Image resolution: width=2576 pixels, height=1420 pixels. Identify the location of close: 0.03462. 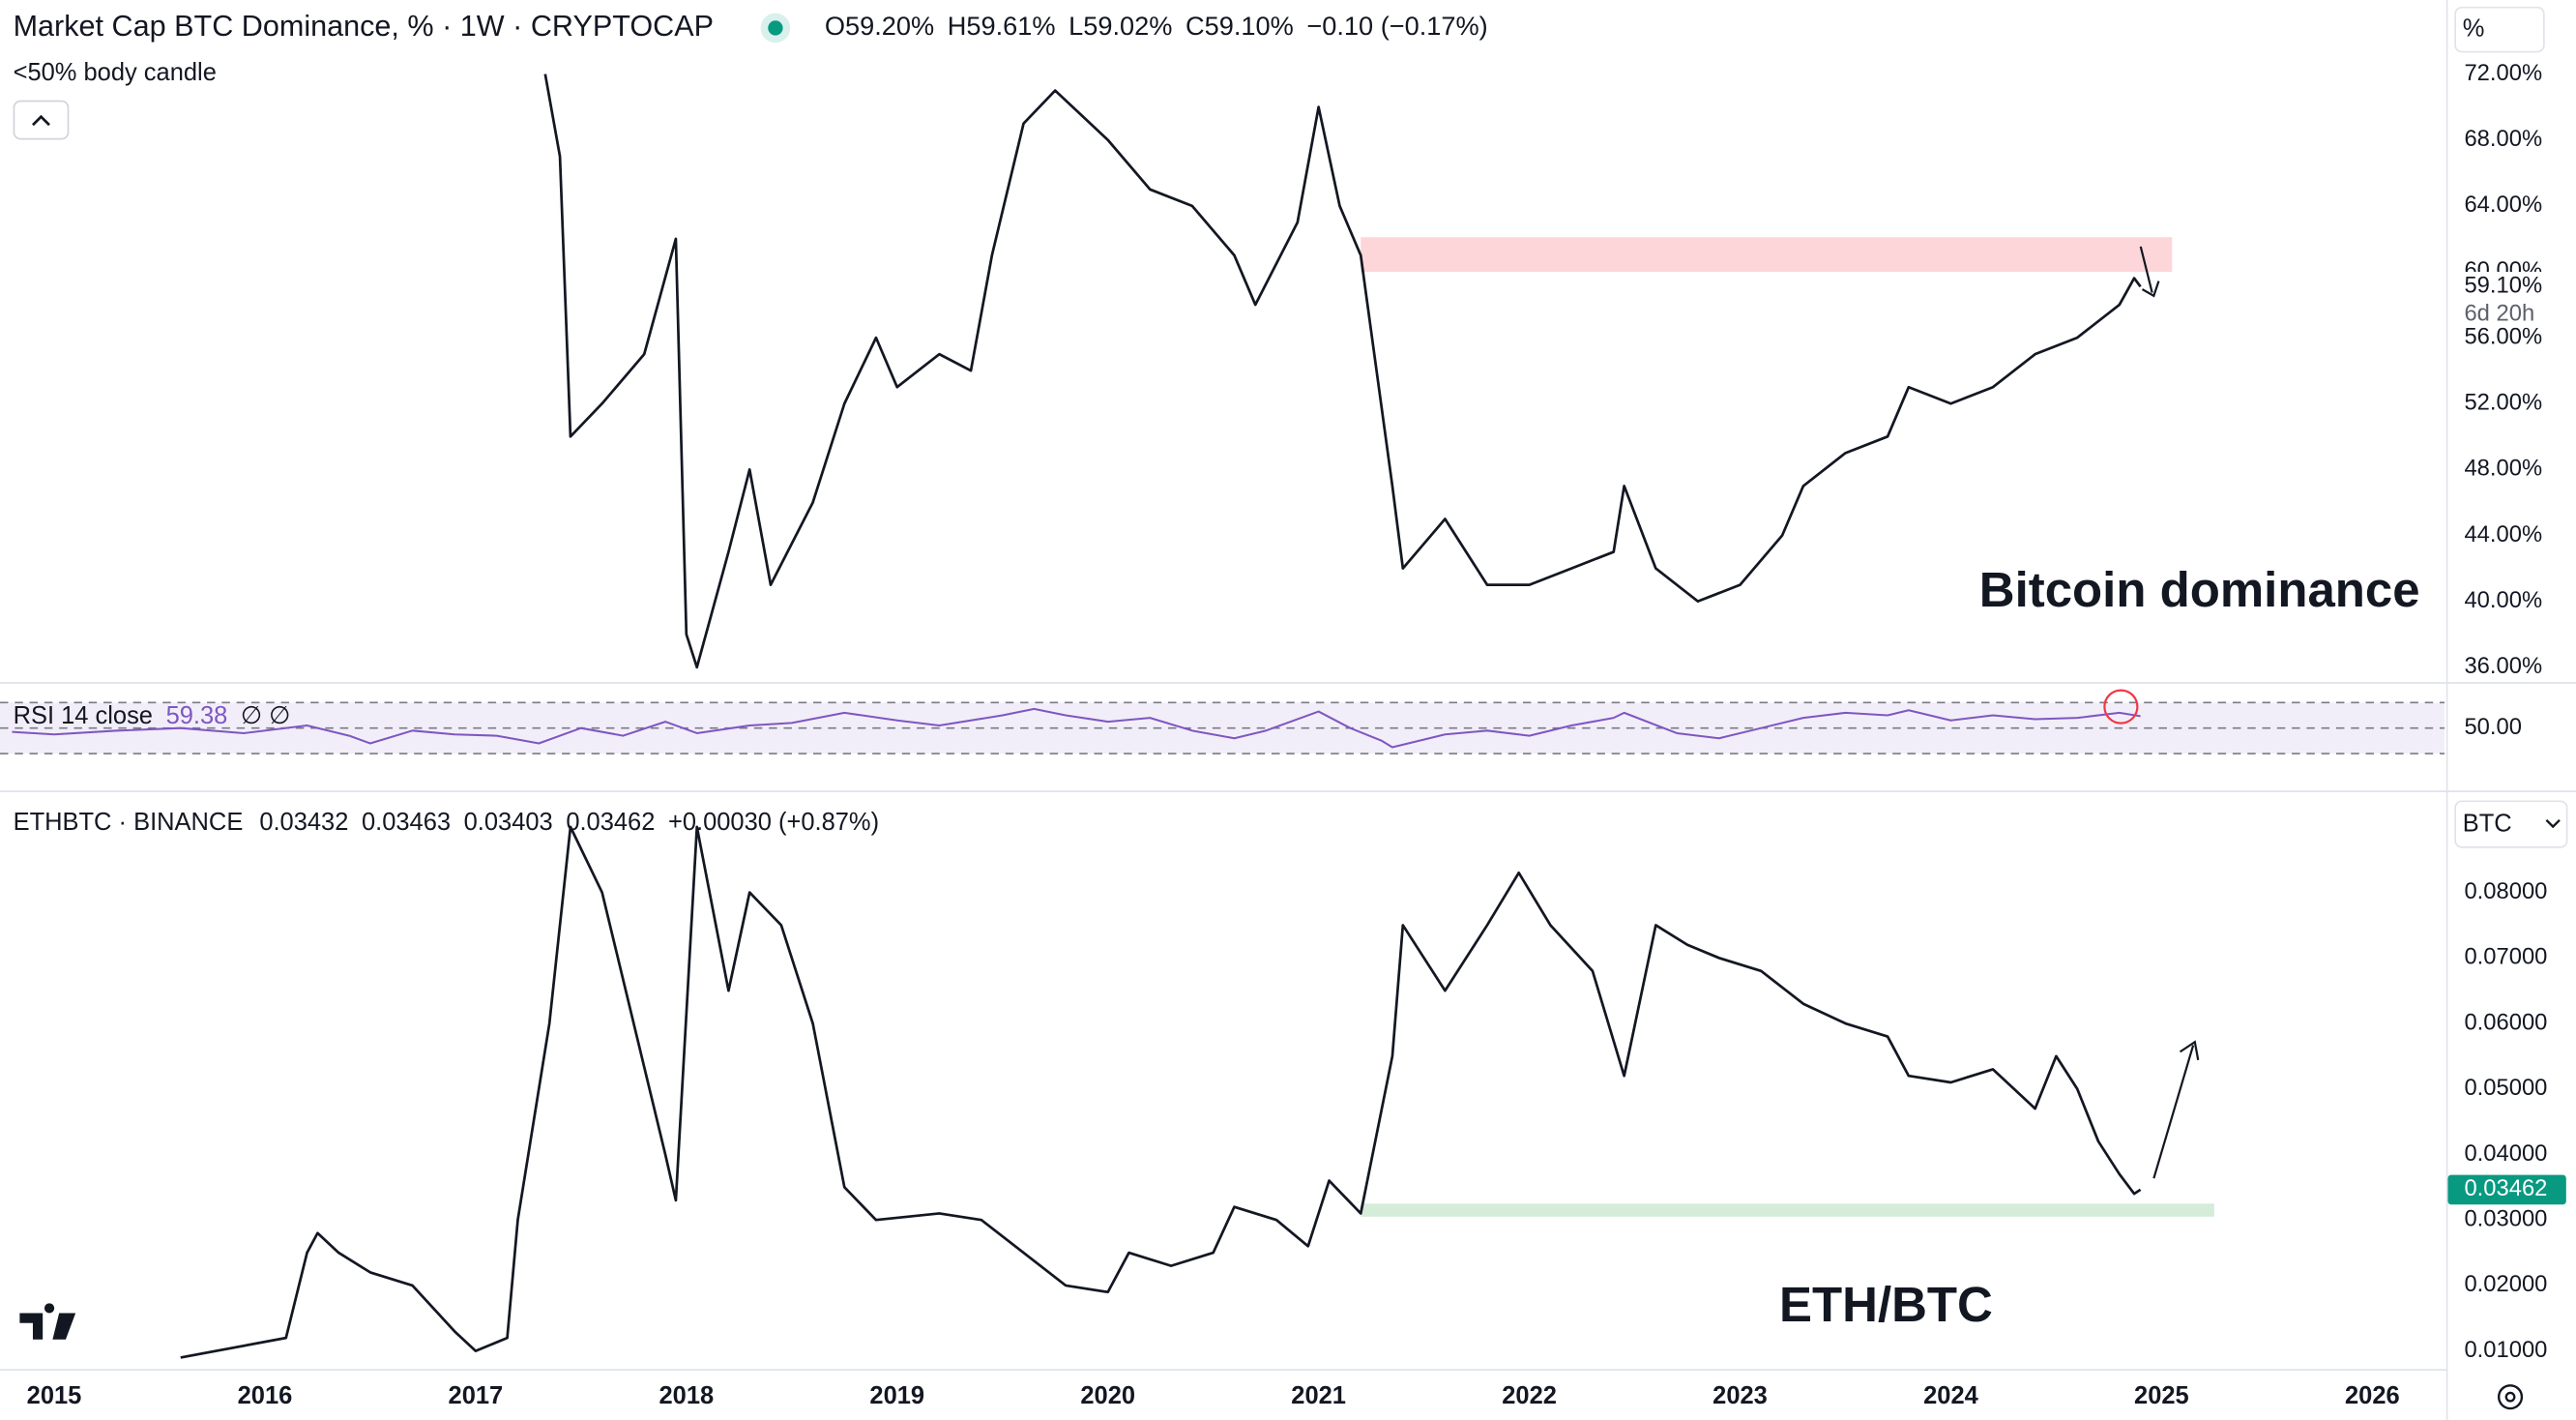
(610, 822).